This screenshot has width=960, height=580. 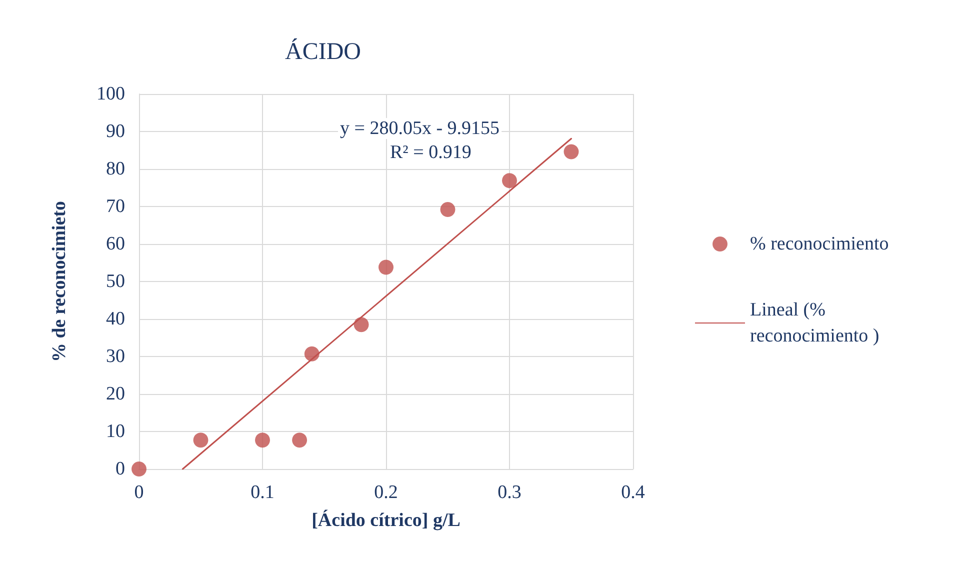 What do you see at coordinates (431, 152) in the screenshot?
I see `annotation: R² = 0.919` at bounding box center [431, 152].